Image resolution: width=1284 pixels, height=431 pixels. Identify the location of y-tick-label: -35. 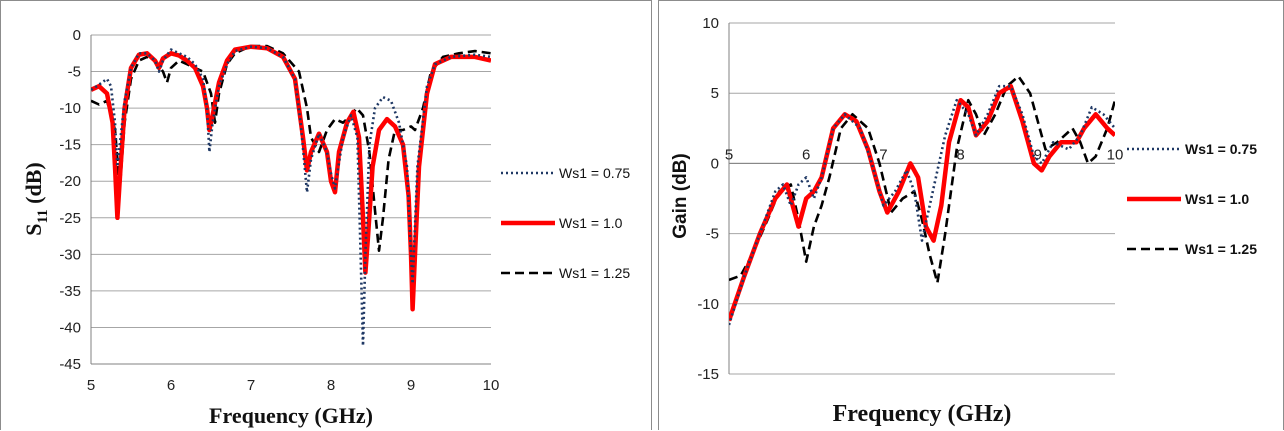
(70, 291).